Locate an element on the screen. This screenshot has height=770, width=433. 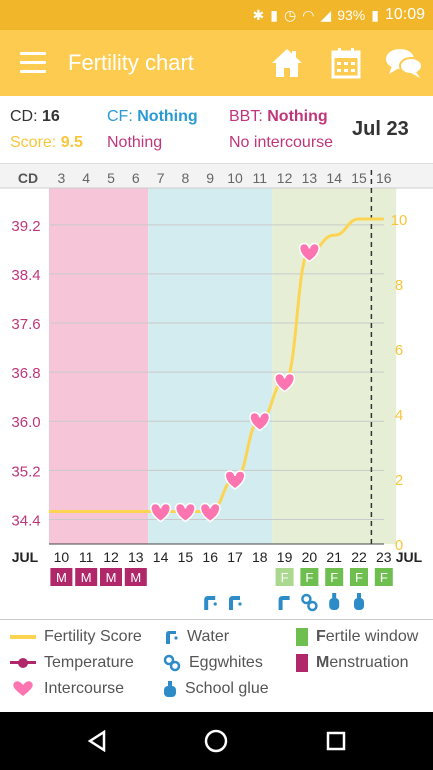
cd-tick-label: 3 is located at coordinates (62, 178).